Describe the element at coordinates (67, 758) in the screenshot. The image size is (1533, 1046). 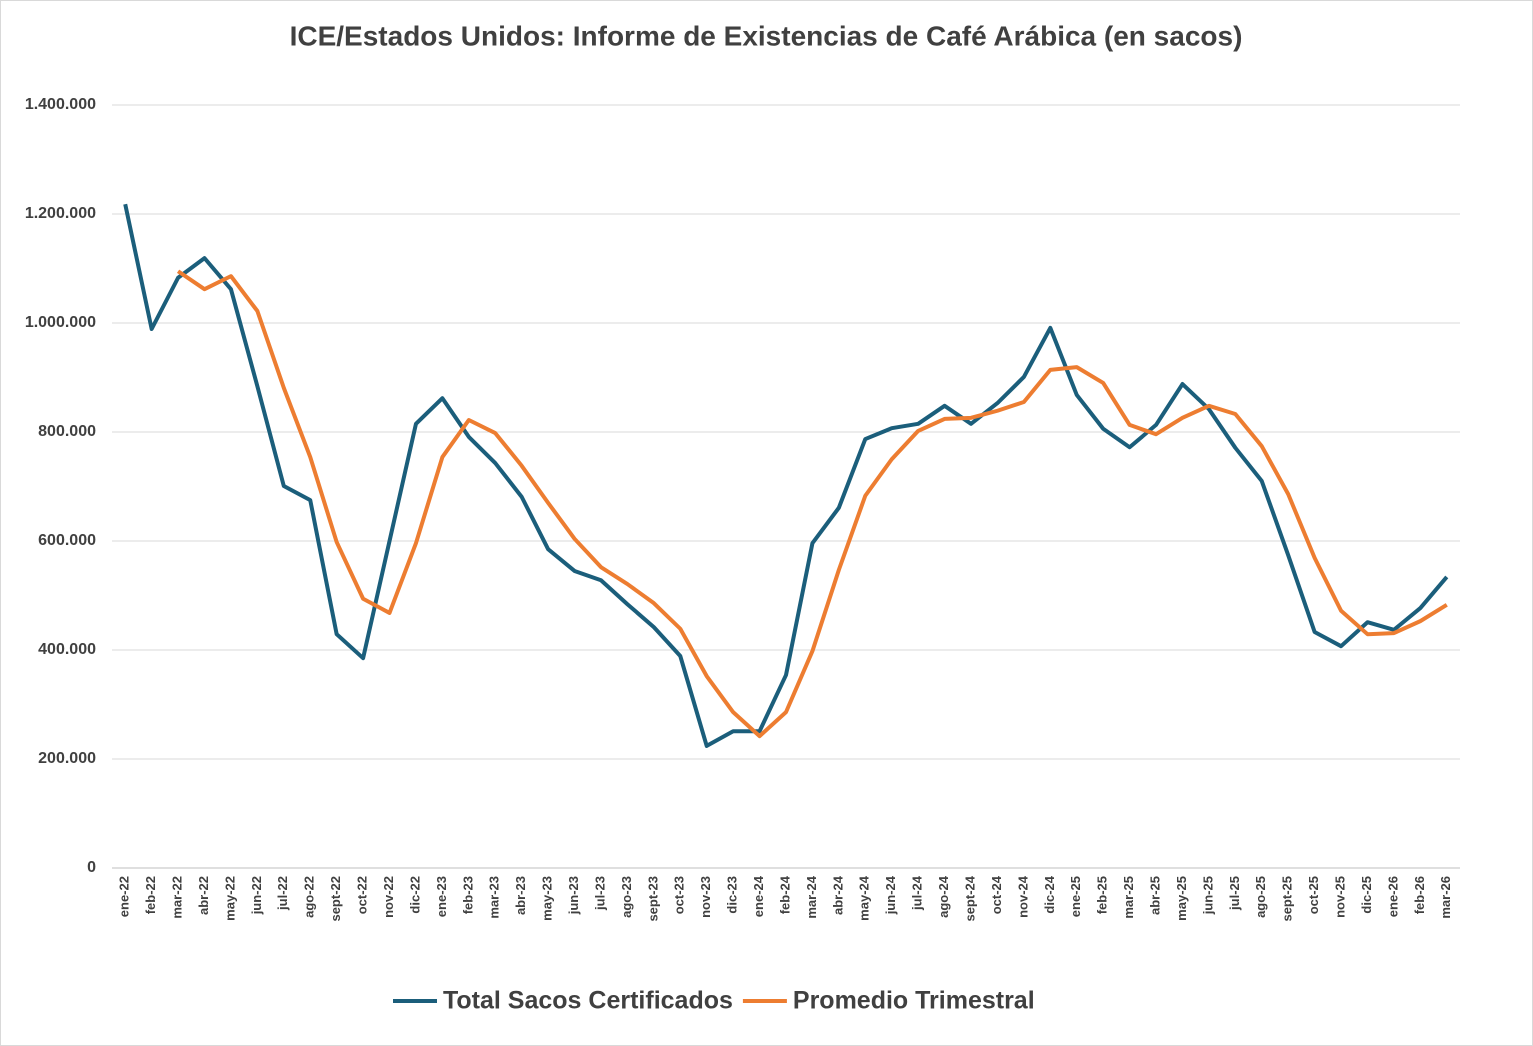
I see `y-tick-label: 200.000` at that location.